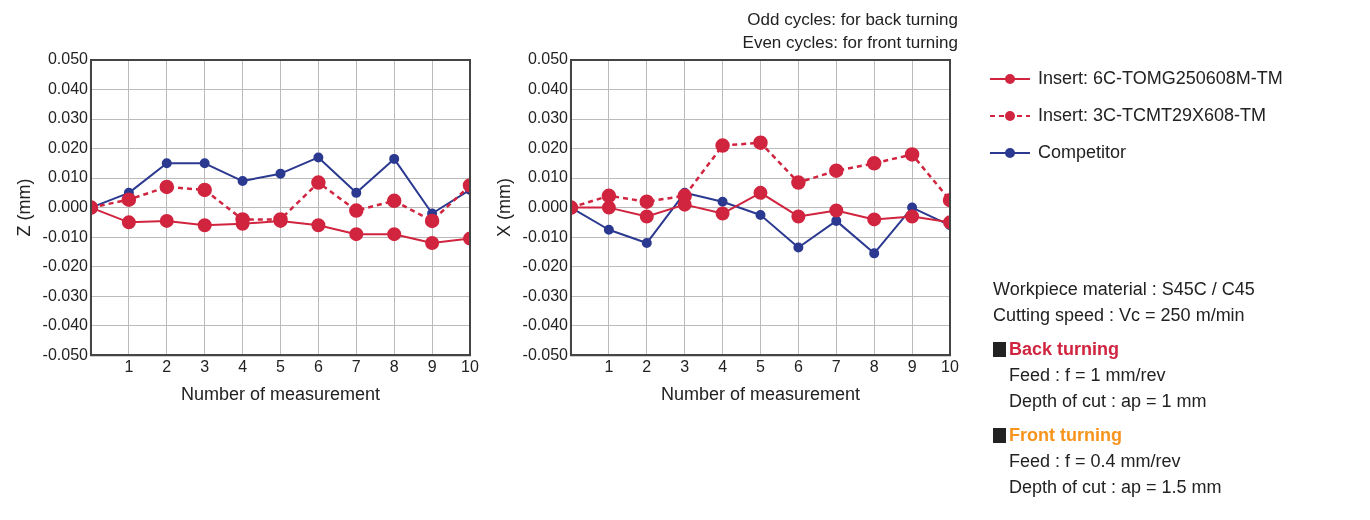 This screenshot has height=520, width=1370. What do you see at coordinates (852, 20) in the screenshot?
I see `text: Odd cycles: for back turning` at bounding box center [852, 20].